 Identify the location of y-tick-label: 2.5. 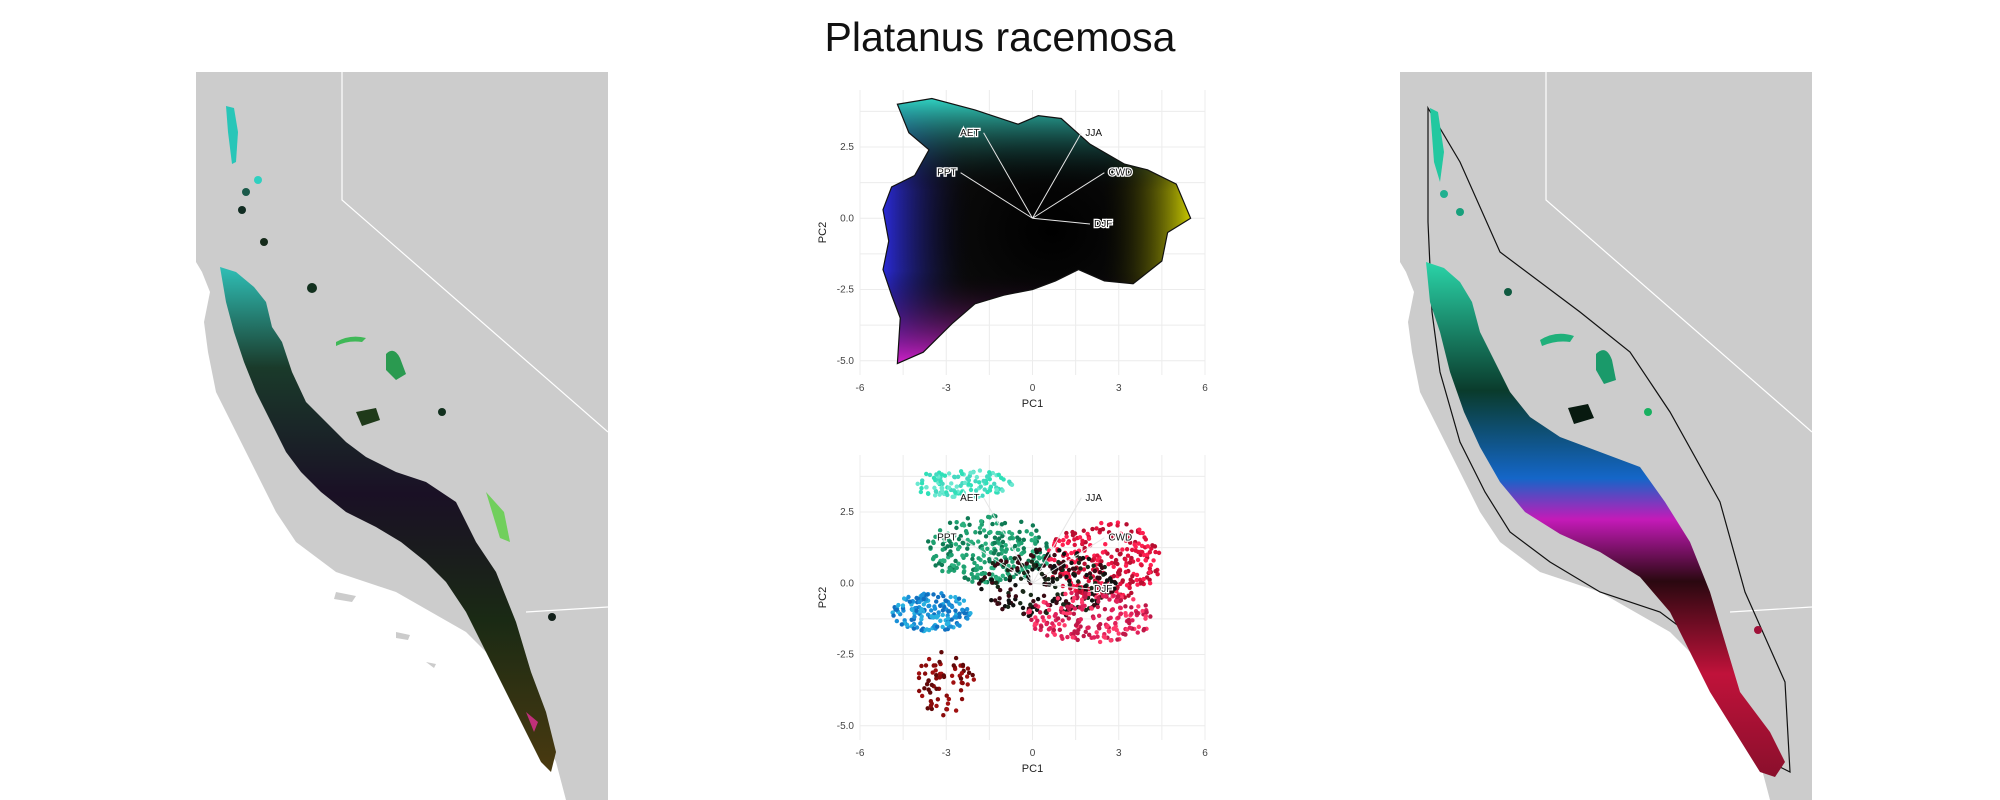
(847, 147).